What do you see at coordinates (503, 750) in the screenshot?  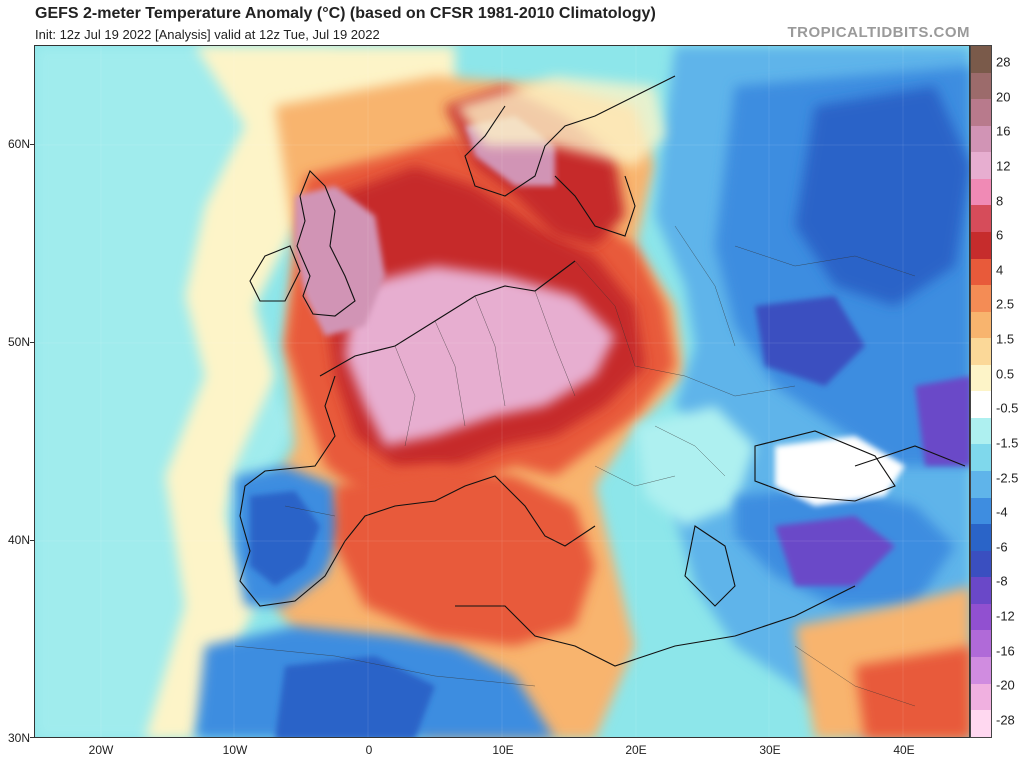 I see `lon-label-10e: 10E` at bounding box center [503, 750].